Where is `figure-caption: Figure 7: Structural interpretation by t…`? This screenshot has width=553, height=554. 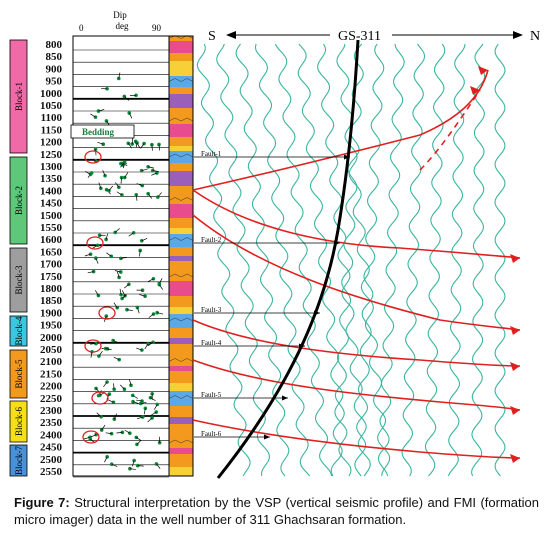 figure-caption: Figure 7: Structural interpretation by t… is located at coordinates (276, 511).